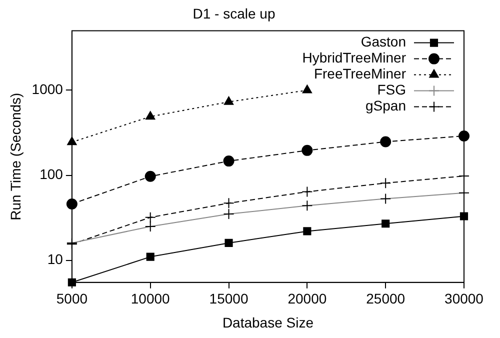 The image size is (500, 338). What do you see at coordinates (55, 259) in the screenshot?
I see `y-tick-label: 10` at bounding box center [55, 259].